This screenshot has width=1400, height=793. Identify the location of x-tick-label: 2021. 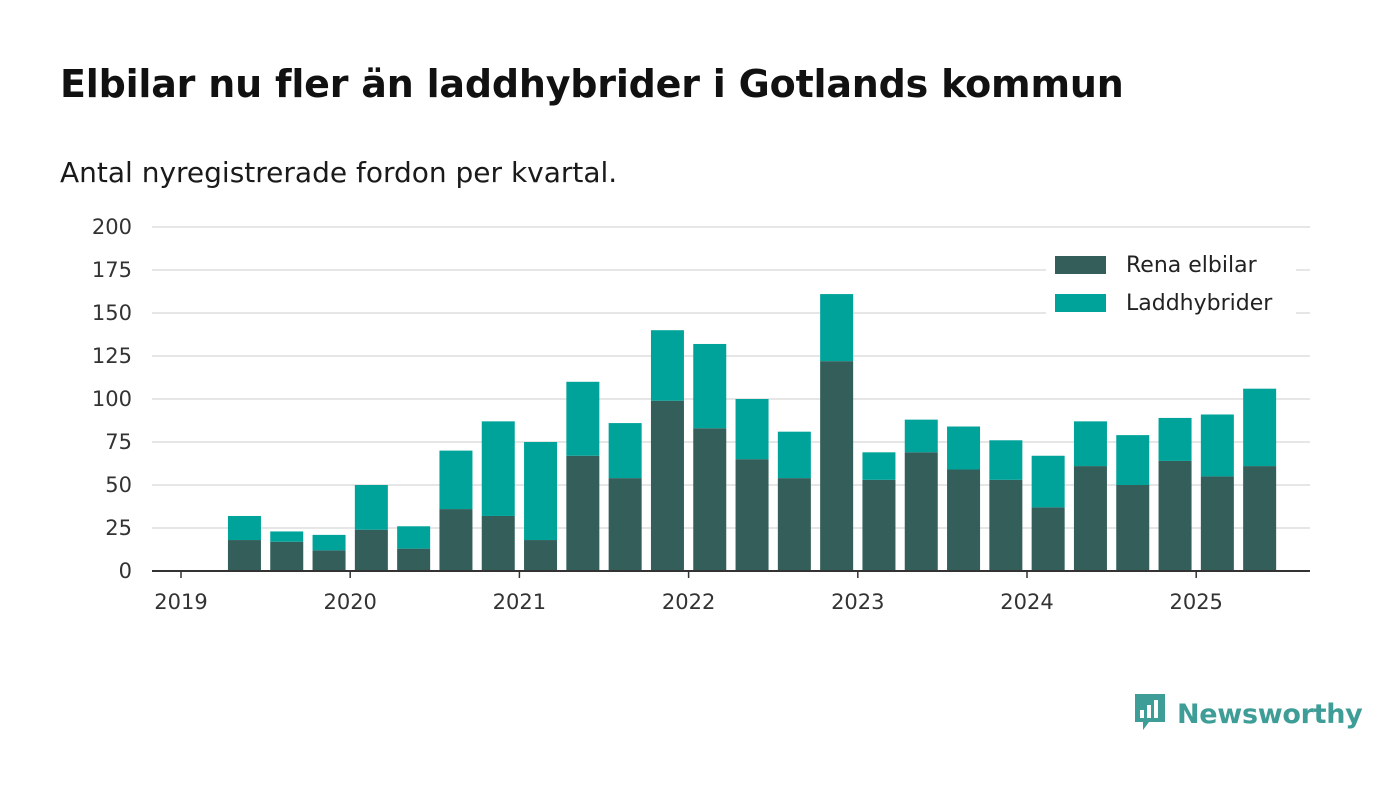
(519, 602).